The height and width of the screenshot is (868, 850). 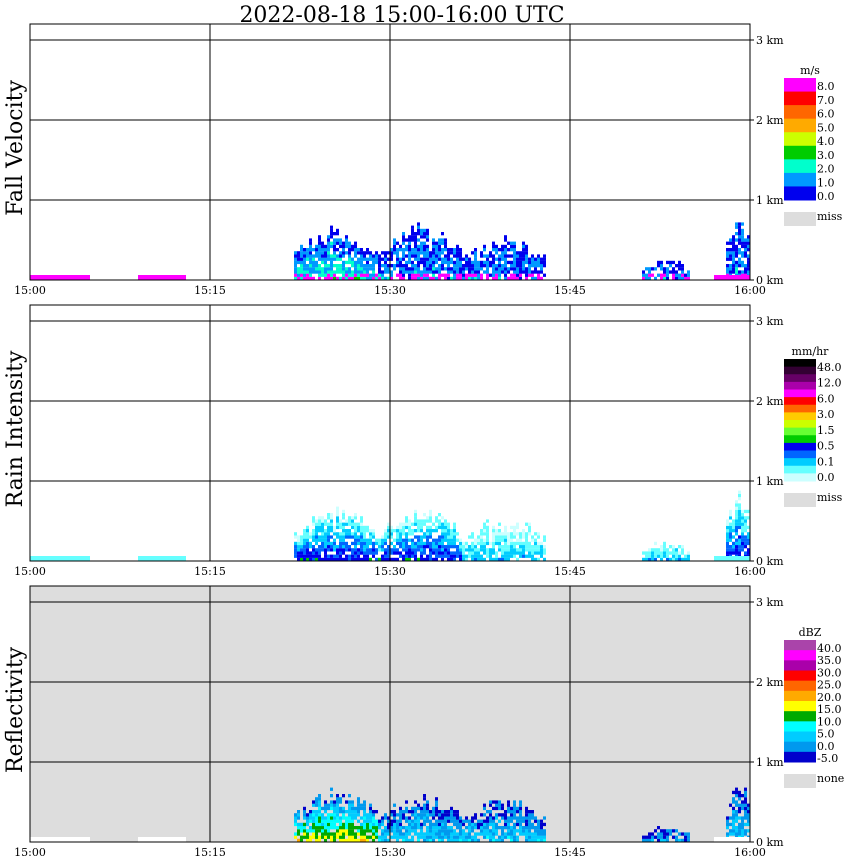 I want to click on x-tick-label: 15:15, so click(x=210, y=571).